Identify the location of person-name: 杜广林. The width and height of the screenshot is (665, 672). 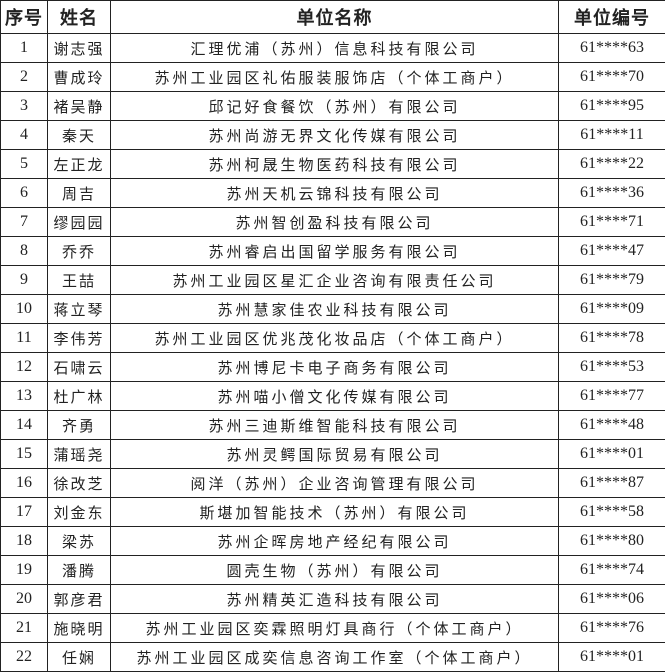
(79, 396).